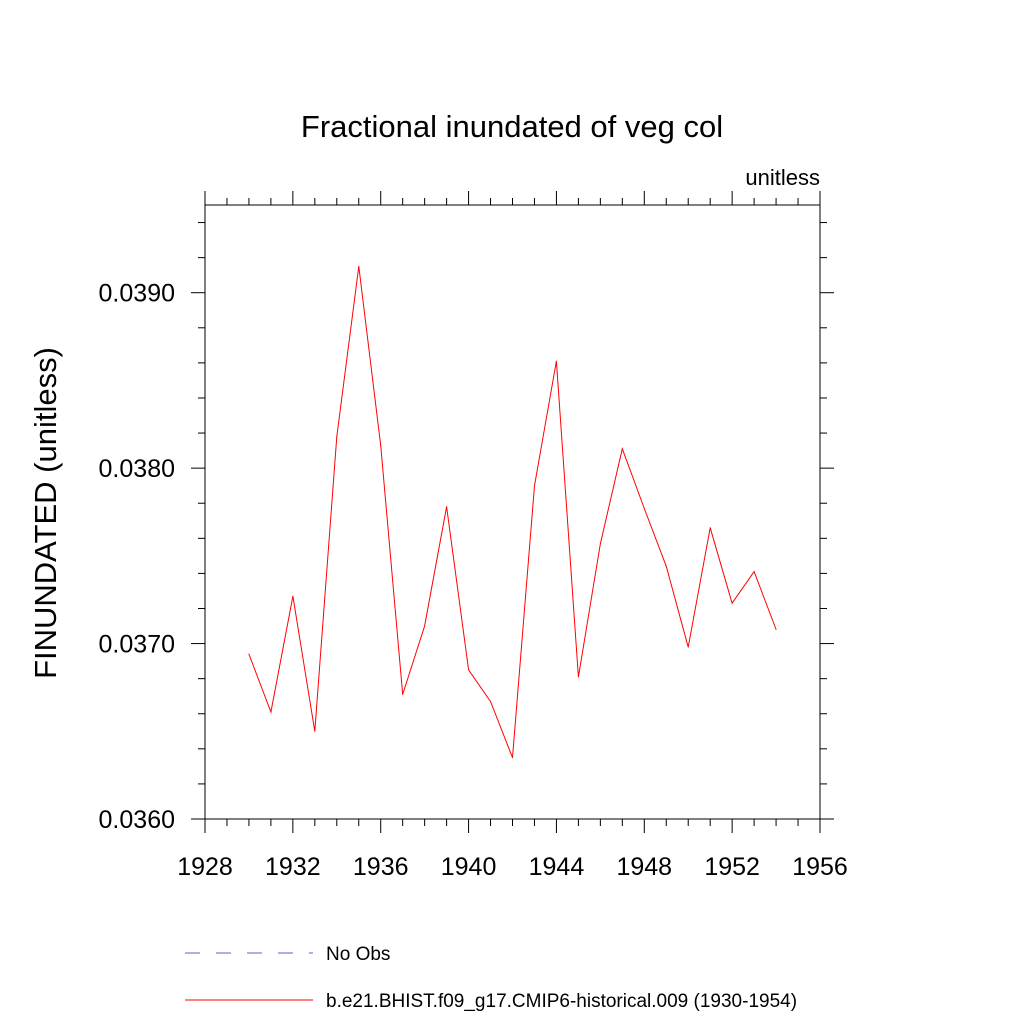 The width and height of the screenshot is (1024, 1024). What do you see at coordinates (45, 513) in the screenshot?
I see `y-axis-label: FINUNDATED (unitless)` at bounding box center [45, 513].